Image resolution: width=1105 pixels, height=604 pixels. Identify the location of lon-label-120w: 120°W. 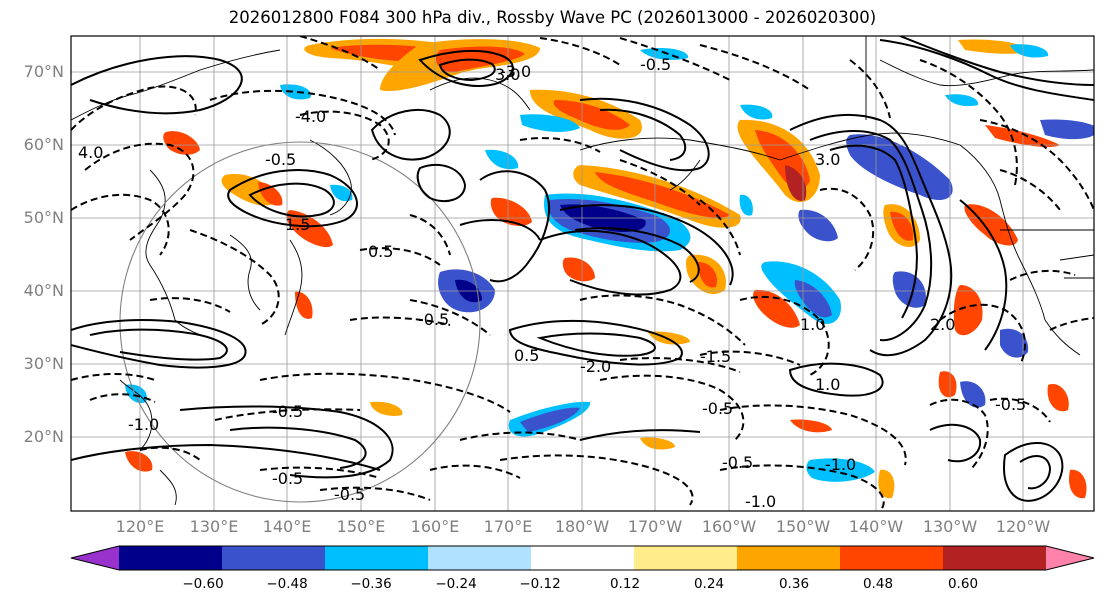
(1023, 526).